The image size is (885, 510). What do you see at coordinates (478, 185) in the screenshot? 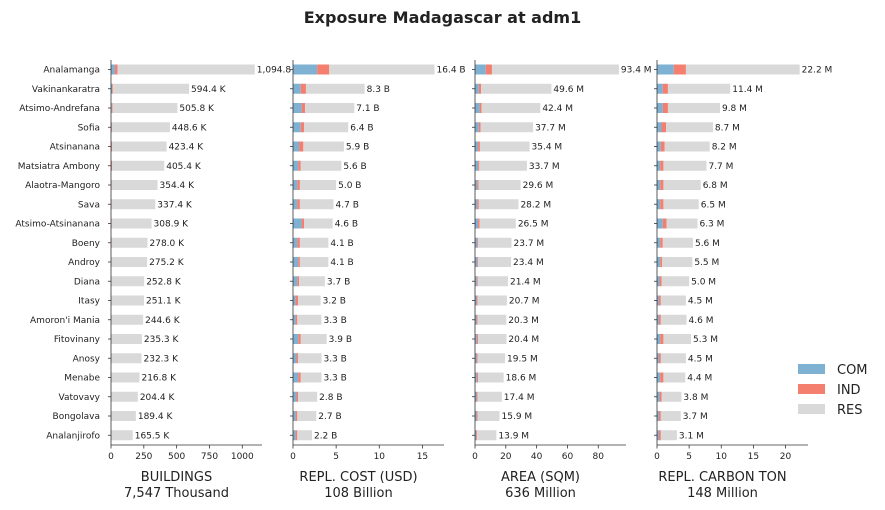
I see `bar-ind-alaotra-mangoro` at bounding box center [478, 185].